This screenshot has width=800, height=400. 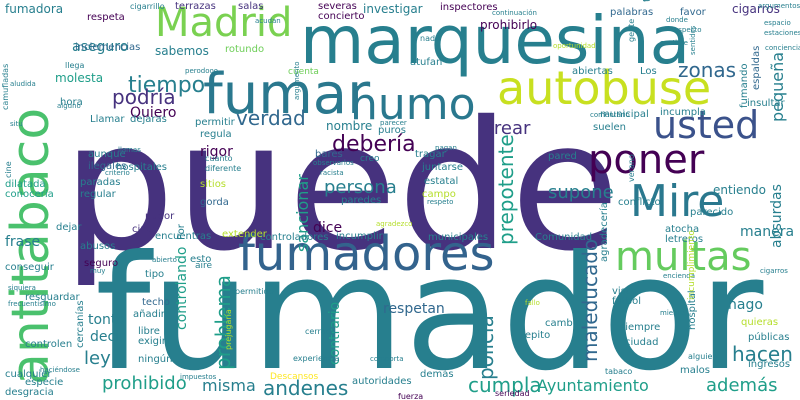 I want to click on word-ninguno: ningún, so click(x=155, y=359).